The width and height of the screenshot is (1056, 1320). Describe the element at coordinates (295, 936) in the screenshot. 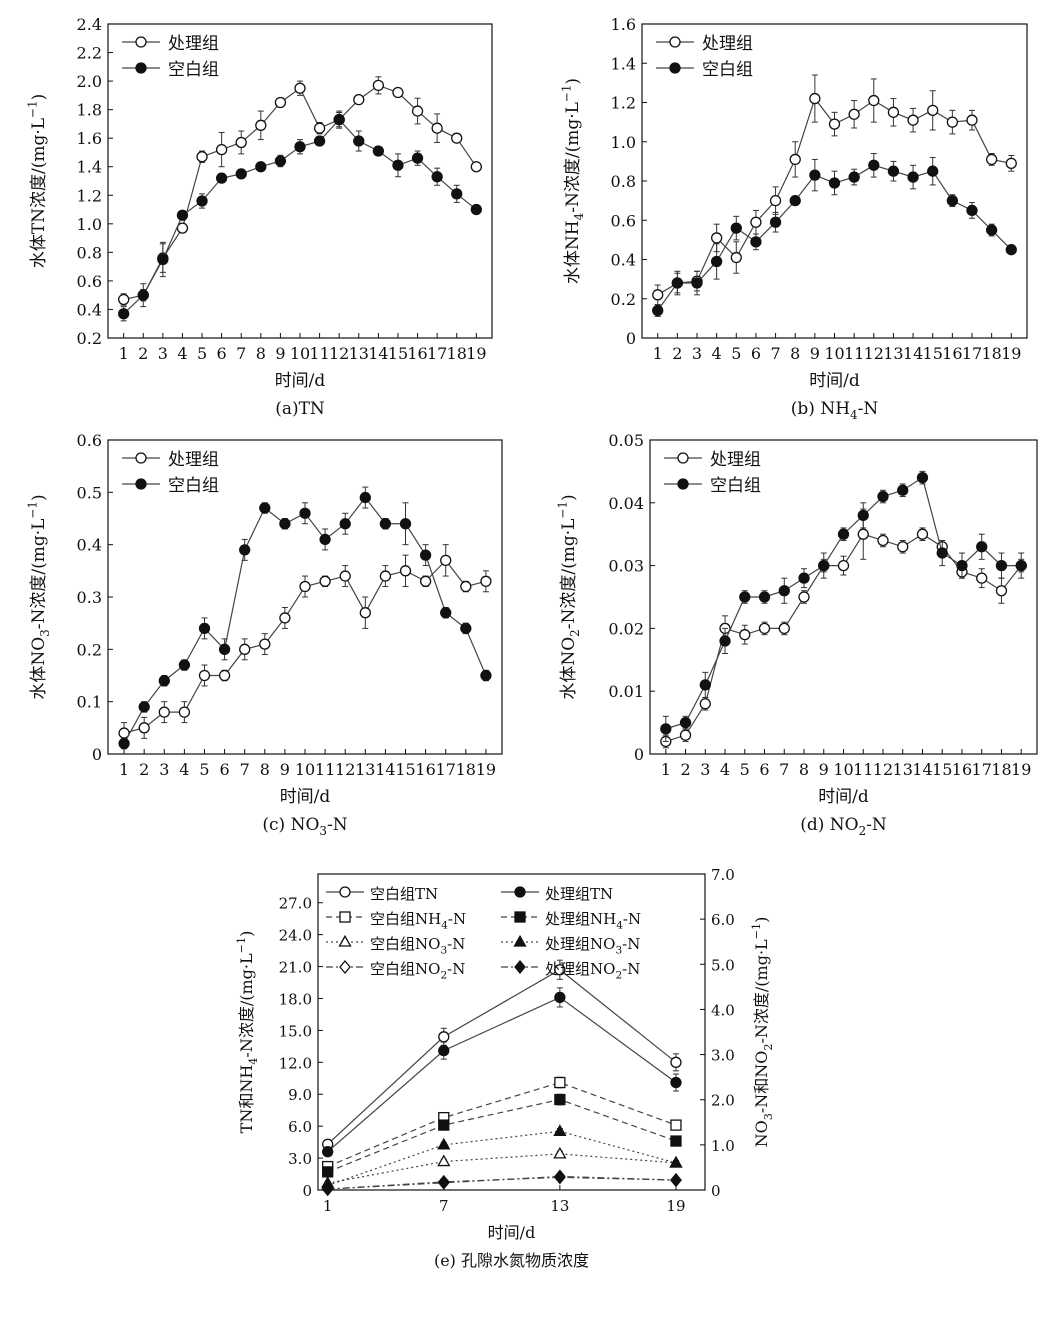

I see `y-tick-label: 24.0` at that location.